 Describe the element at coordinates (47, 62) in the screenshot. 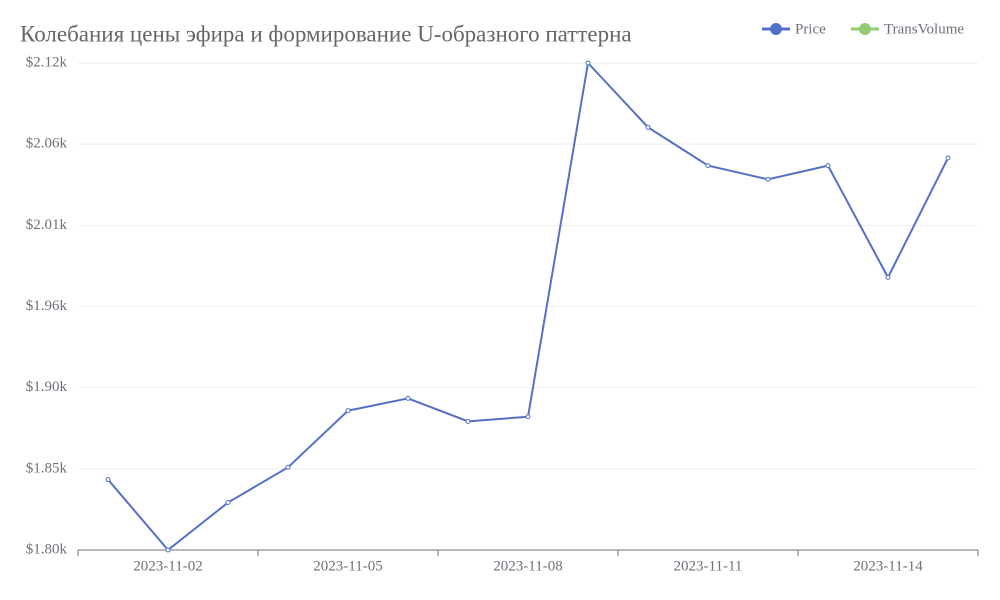

I see `y-tick-label: $2.12k` at that location.